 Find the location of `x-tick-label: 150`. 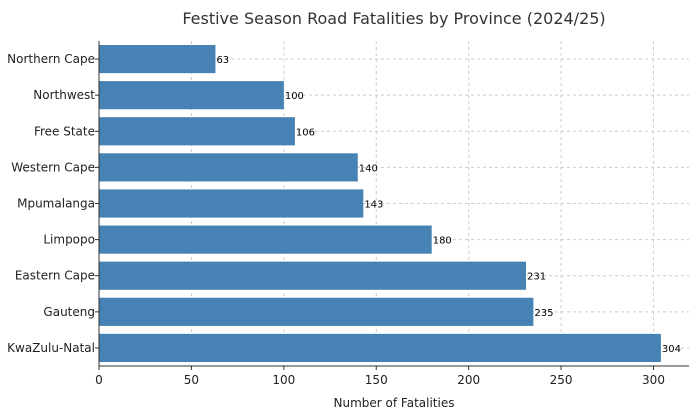

x-tick-label: 150 is located at coordinates (376, 380).